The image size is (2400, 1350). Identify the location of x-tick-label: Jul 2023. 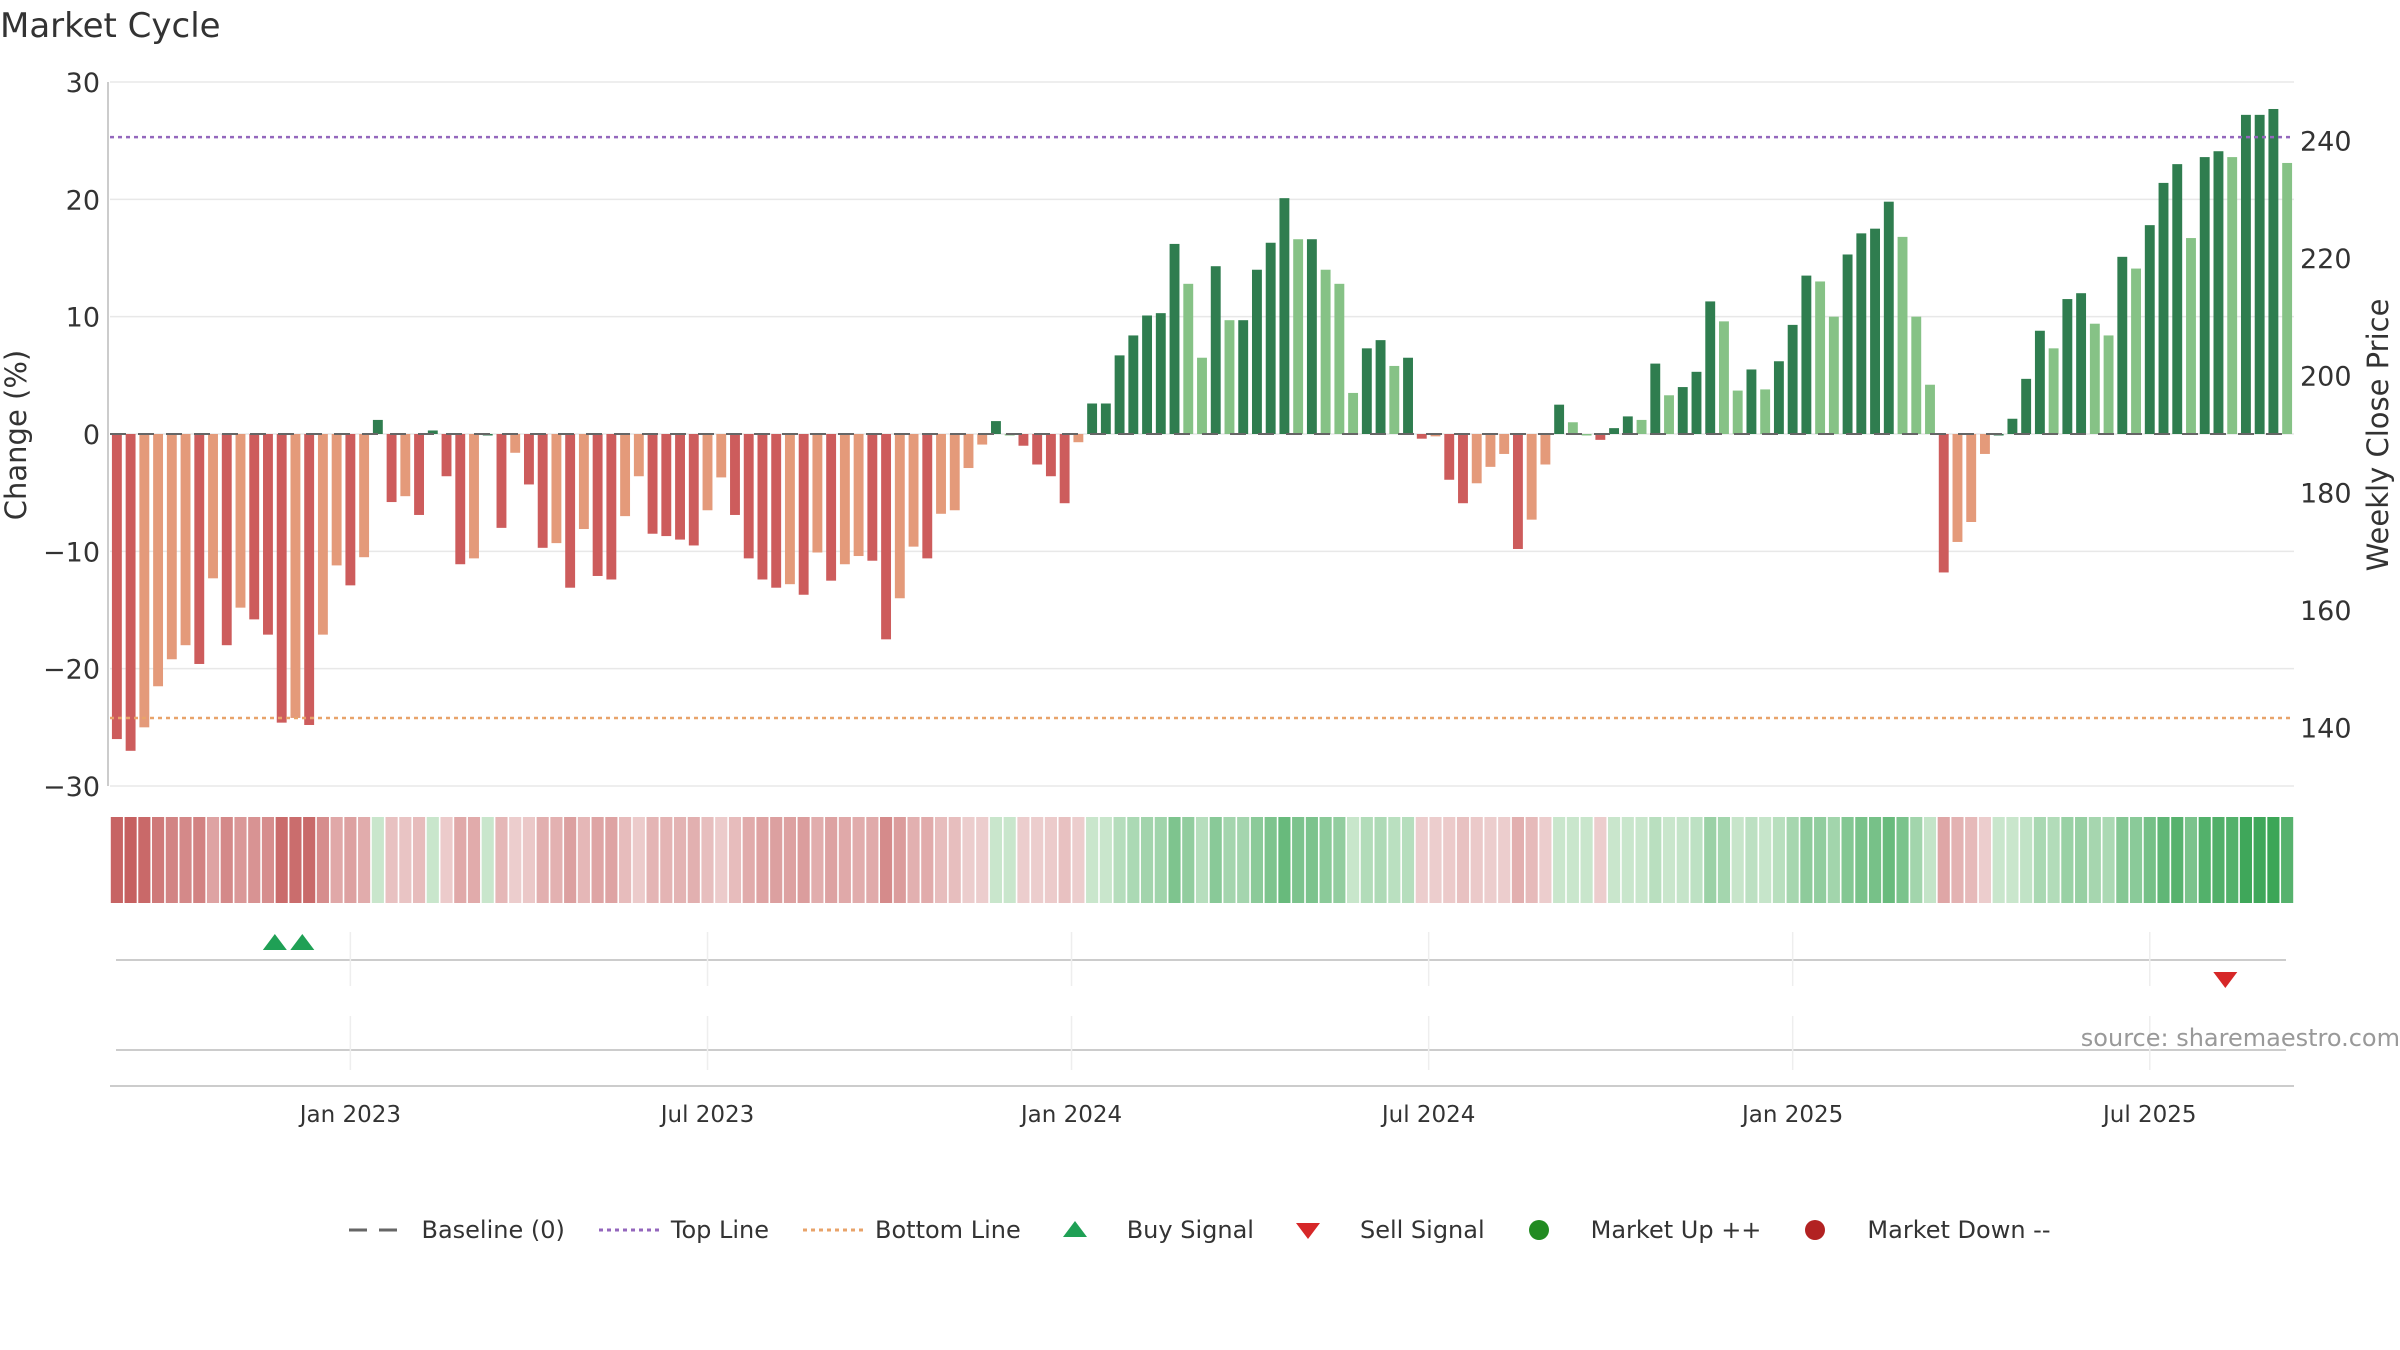
(707, 1115).